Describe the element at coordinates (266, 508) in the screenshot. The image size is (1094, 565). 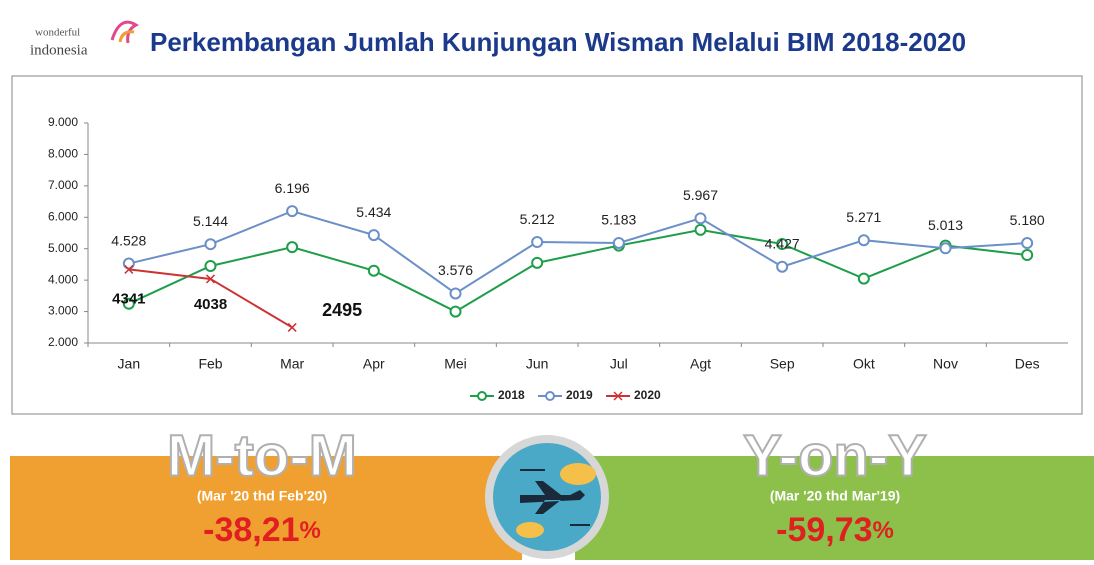
I see `mtom-panel` at that location.